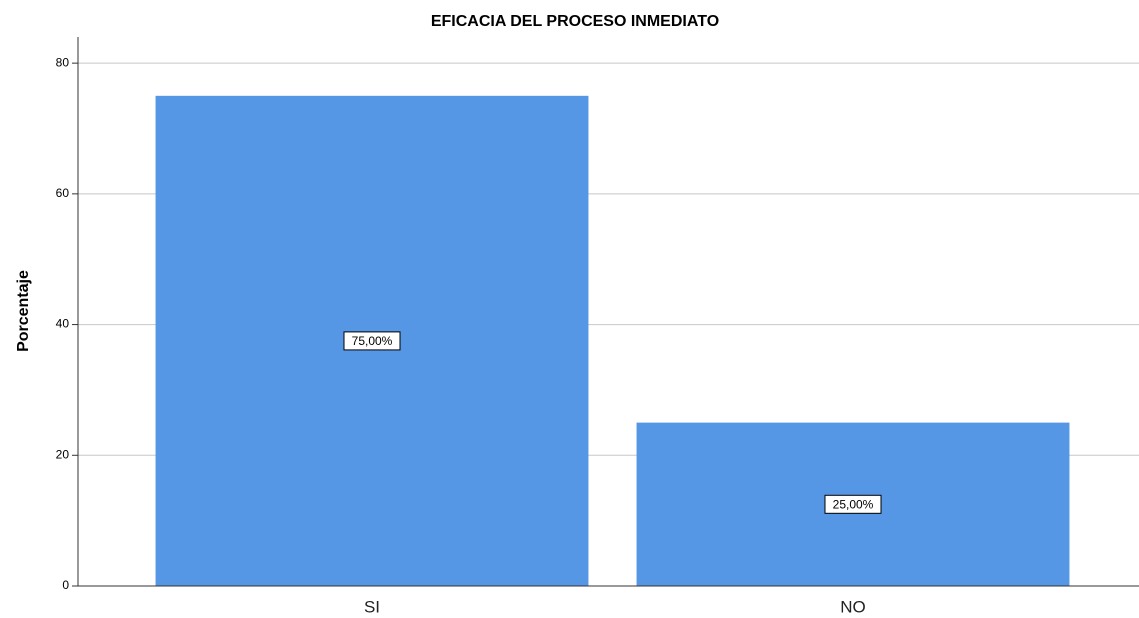 The width and height of the screenshot is (1139, 618). Describe the element at coordinates (372, 606) in the screenshot. I see `x-tick-label: SI` at that location.